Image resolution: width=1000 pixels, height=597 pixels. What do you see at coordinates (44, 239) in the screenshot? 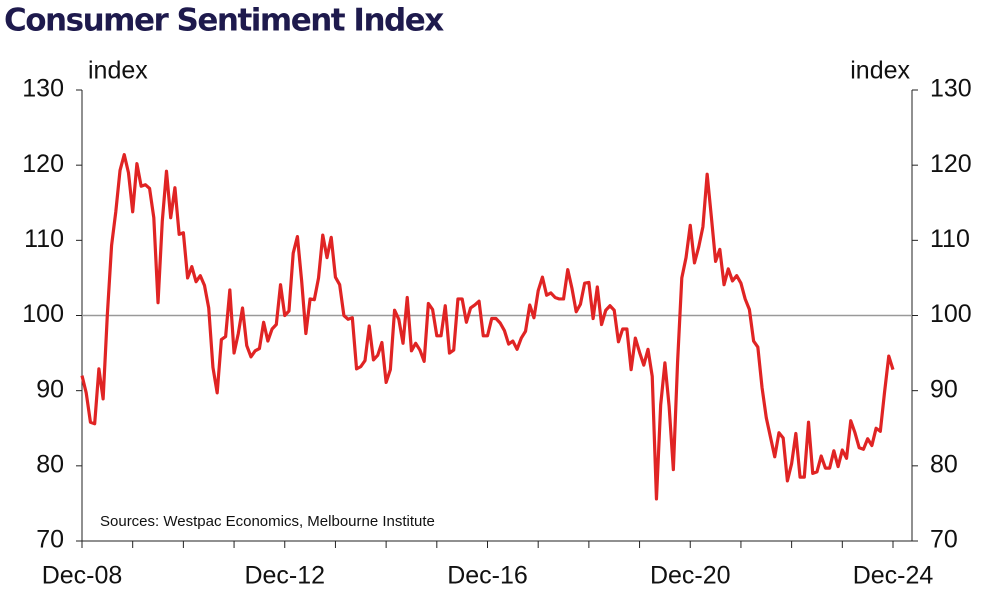
I see `y-tick-label: 110` at bounding box center [44, 239].